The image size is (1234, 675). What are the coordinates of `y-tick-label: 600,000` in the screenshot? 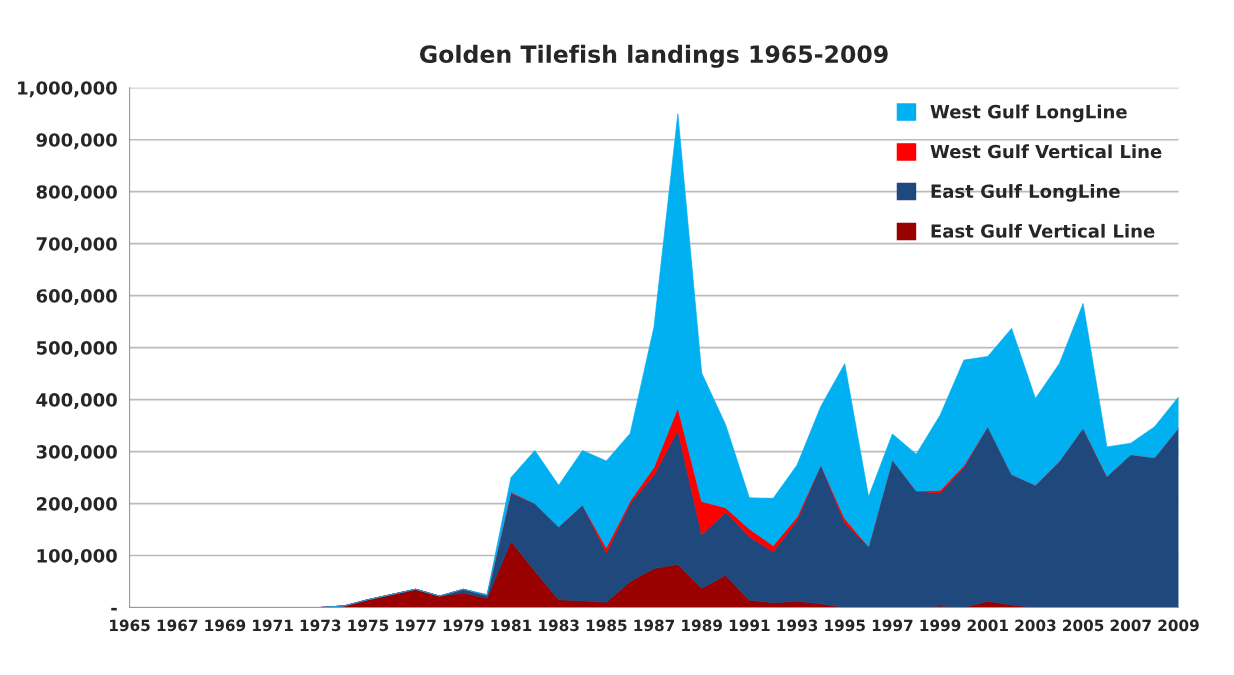 It's located at (76, 297).